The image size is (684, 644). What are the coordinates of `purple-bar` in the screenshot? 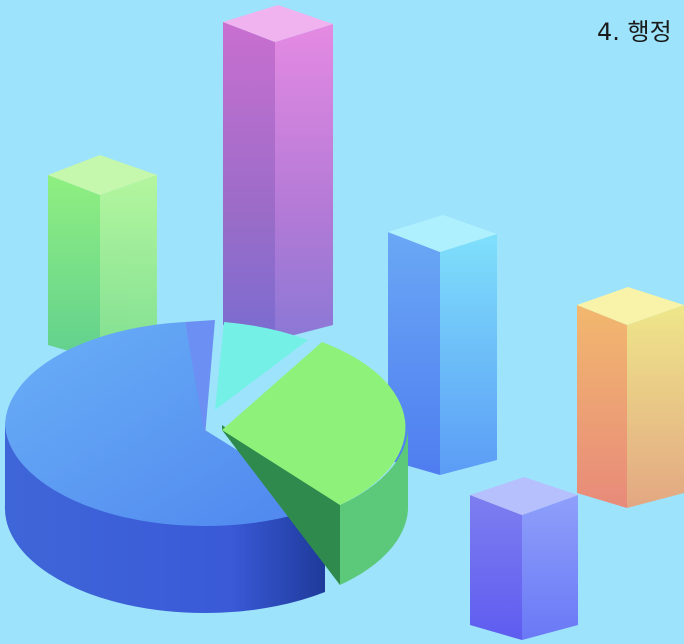 It's located at (278, 172).